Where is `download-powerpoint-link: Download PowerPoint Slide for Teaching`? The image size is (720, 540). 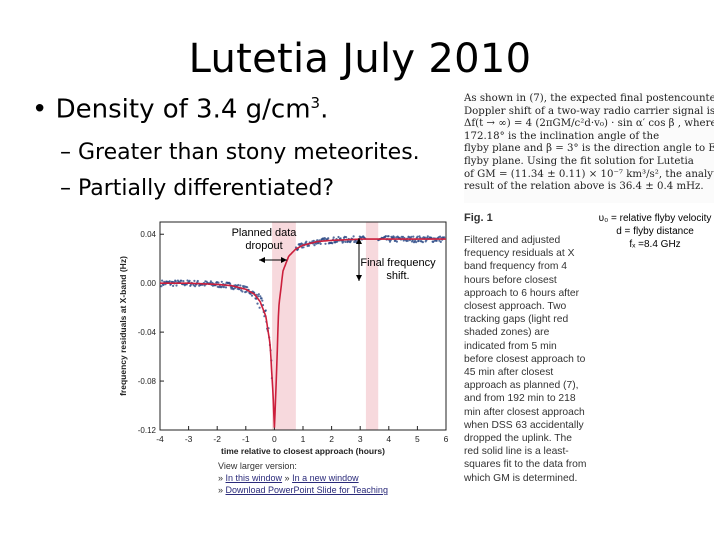
download-powerpoint-link: Download PowerPoint Slide for Teaching is located at coordinates (306, 490).